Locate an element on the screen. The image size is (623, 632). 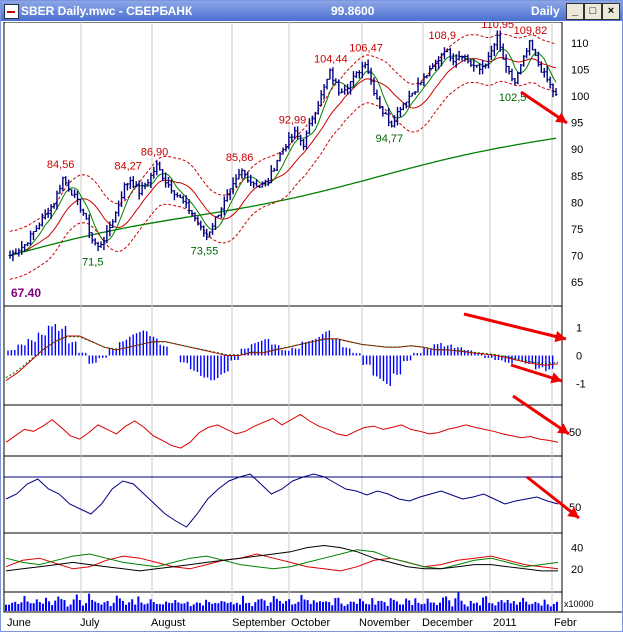
price-annotation: 104,44 is located at coordinates (331, 59).